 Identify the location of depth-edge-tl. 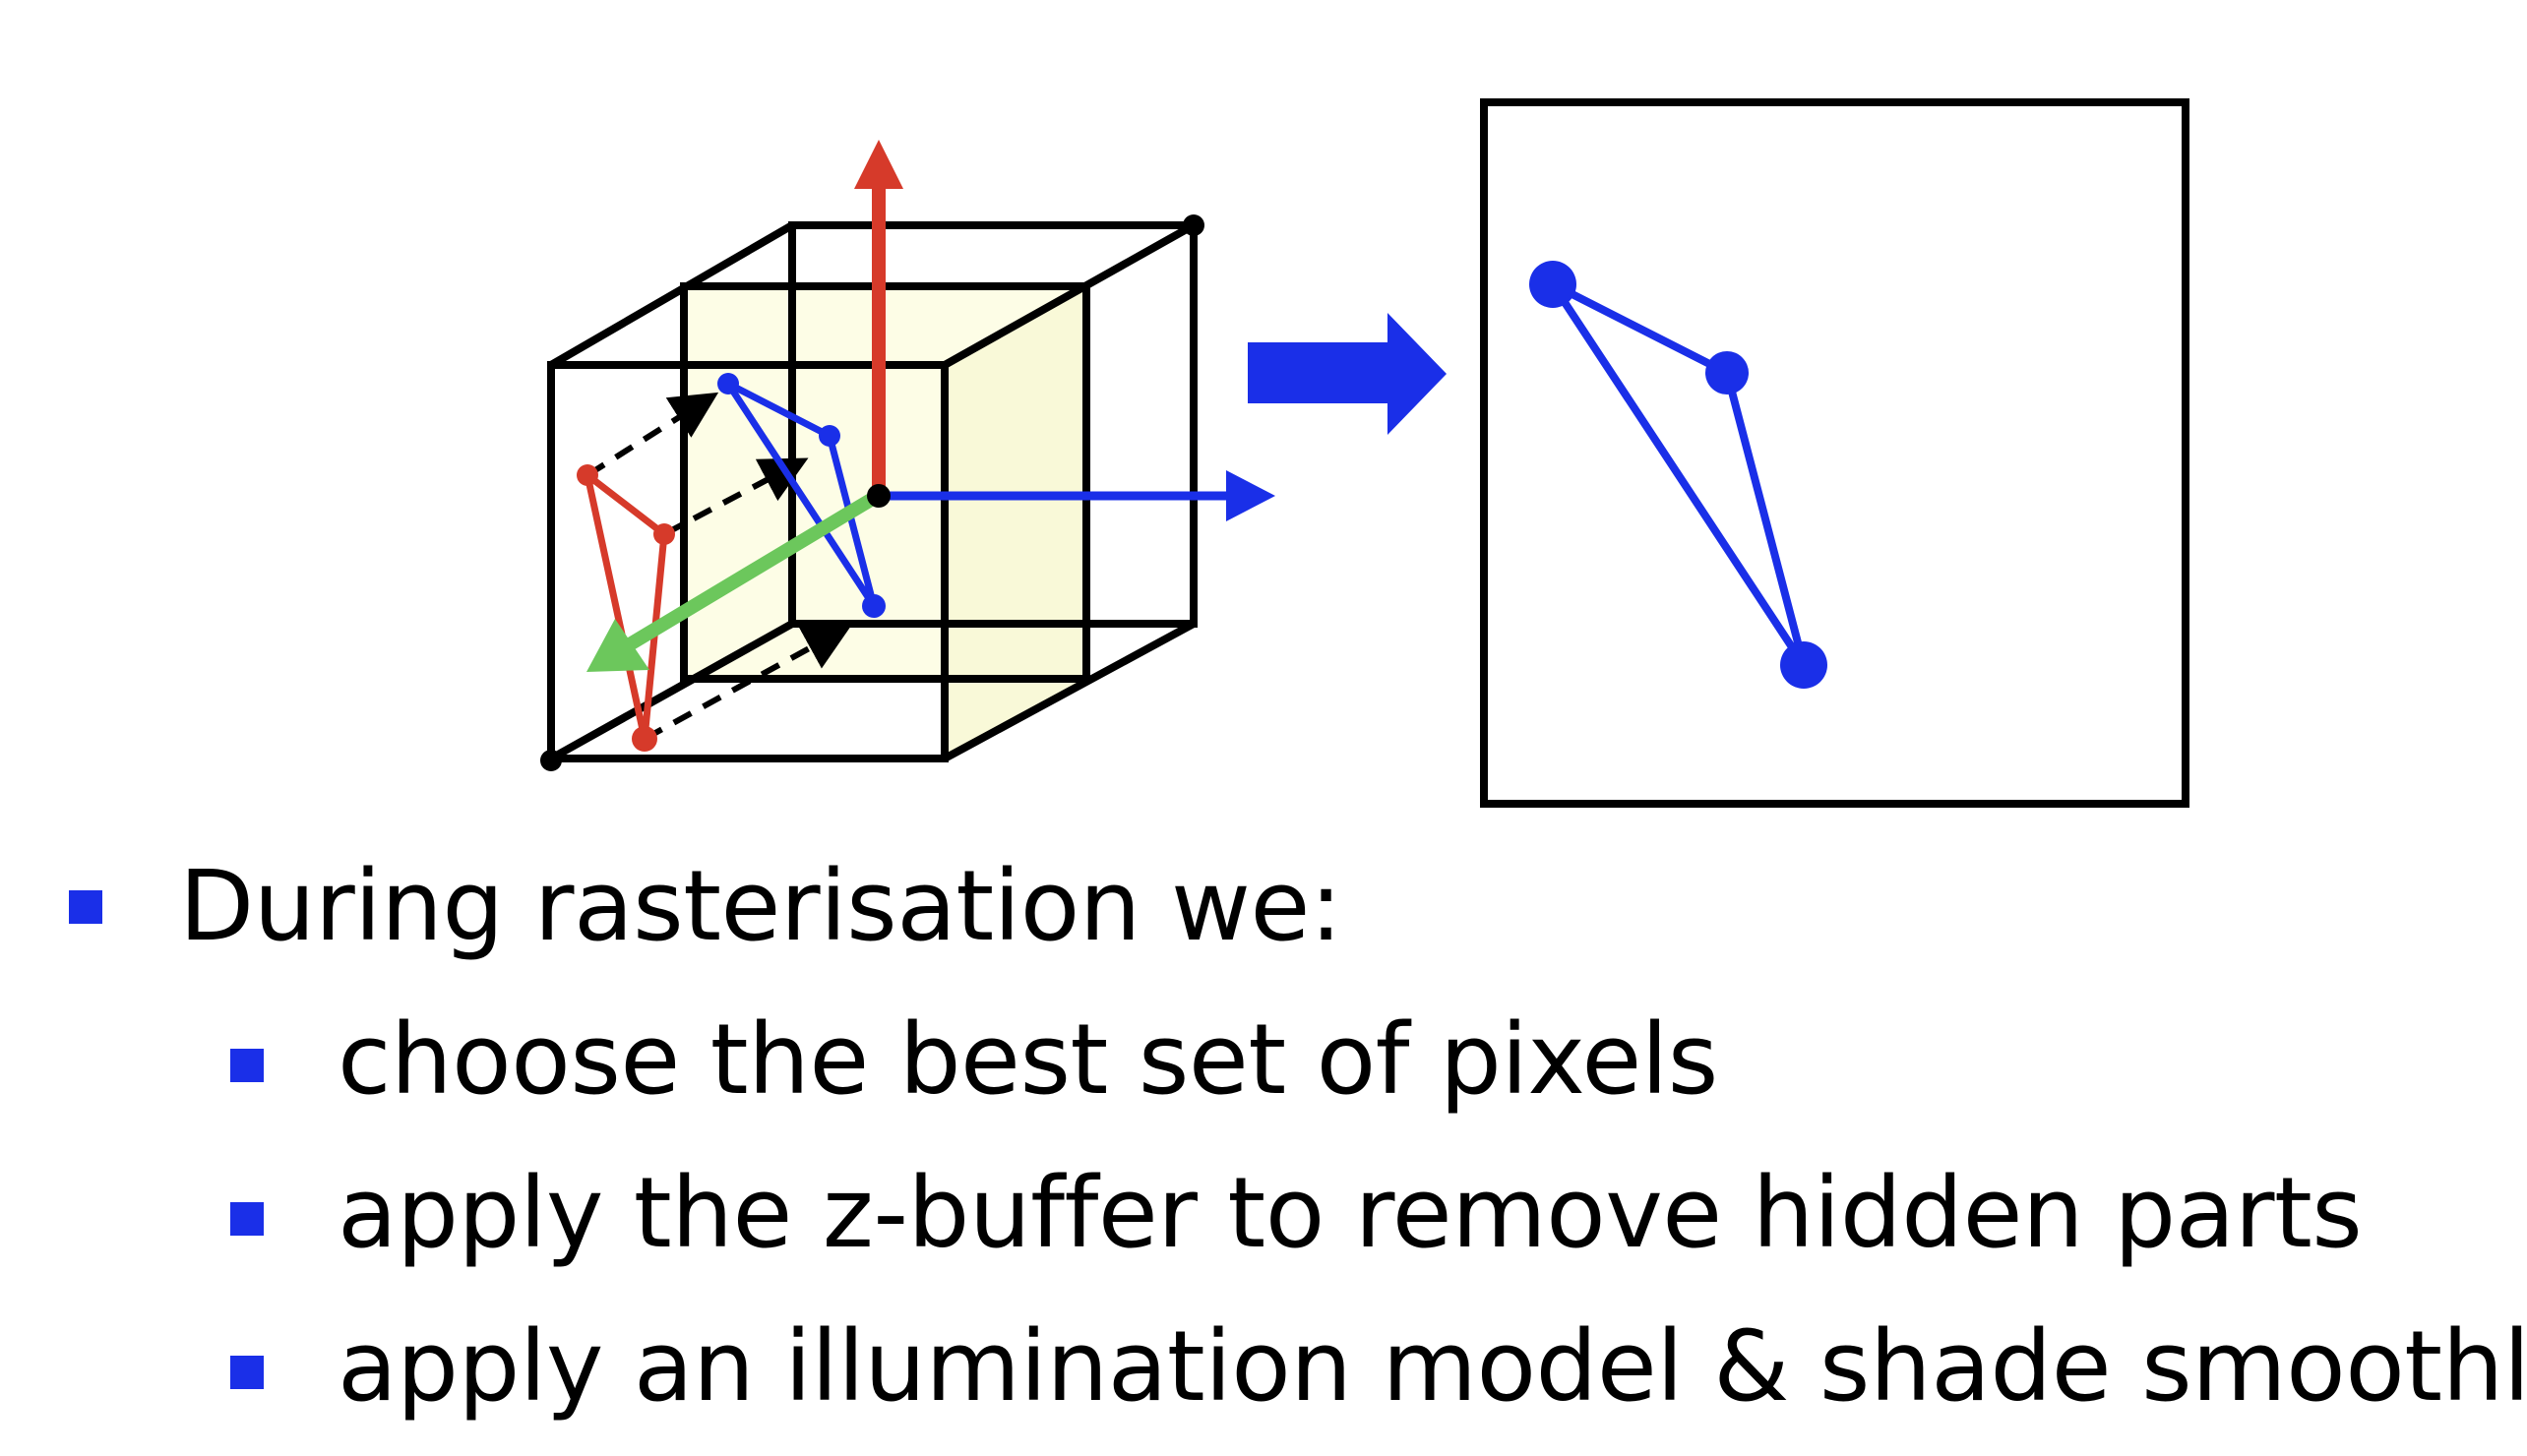
(671, 295).